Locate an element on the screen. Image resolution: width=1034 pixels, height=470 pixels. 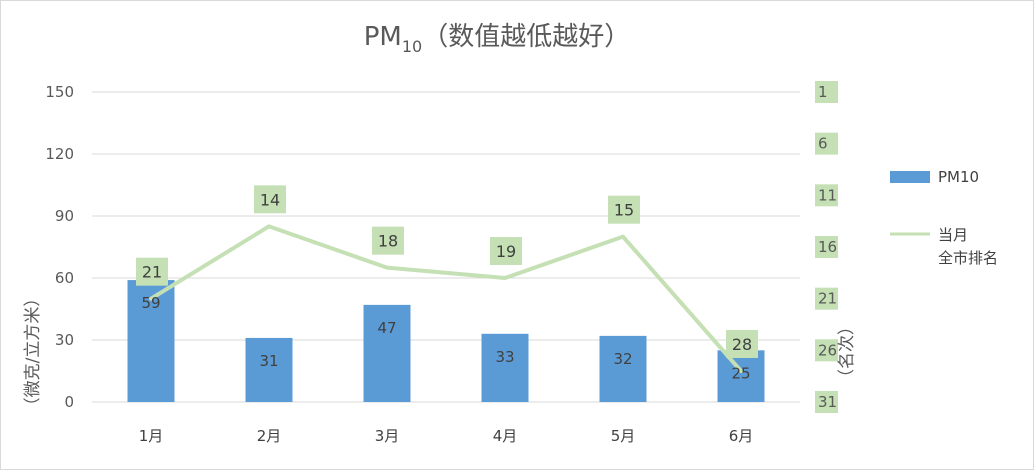
legend-label-rank-line2: 全市排名 is located at coordinates (968, 258).